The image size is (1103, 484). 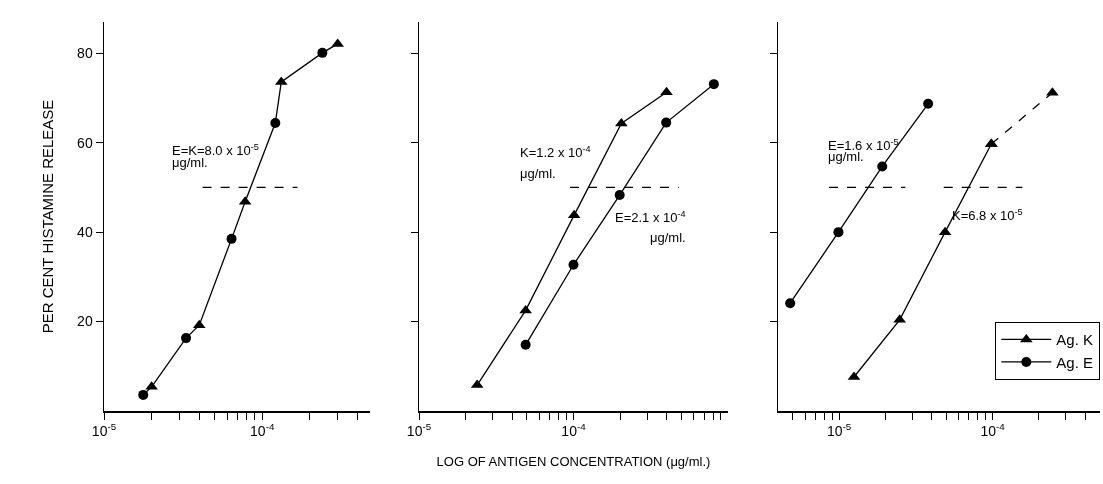 I want to click on annotation: K=6.8 x 10$^{-5}$, so click(x=987, y=215).